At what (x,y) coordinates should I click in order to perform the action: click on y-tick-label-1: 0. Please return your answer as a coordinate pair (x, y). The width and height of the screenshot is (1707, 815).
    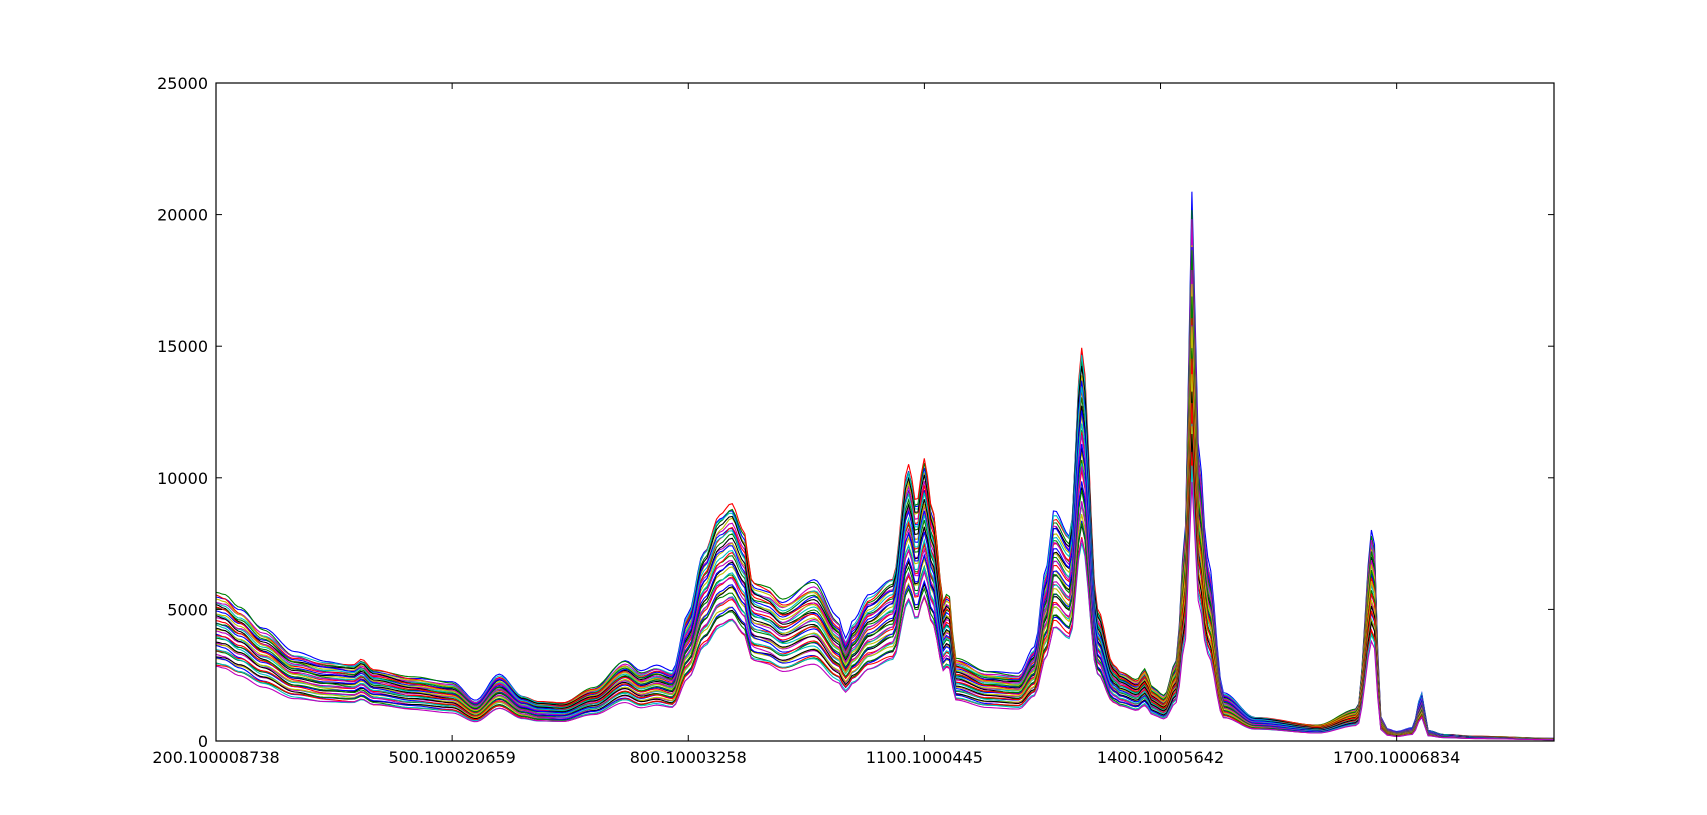
    Looking at the image, I should click on (203, 741).